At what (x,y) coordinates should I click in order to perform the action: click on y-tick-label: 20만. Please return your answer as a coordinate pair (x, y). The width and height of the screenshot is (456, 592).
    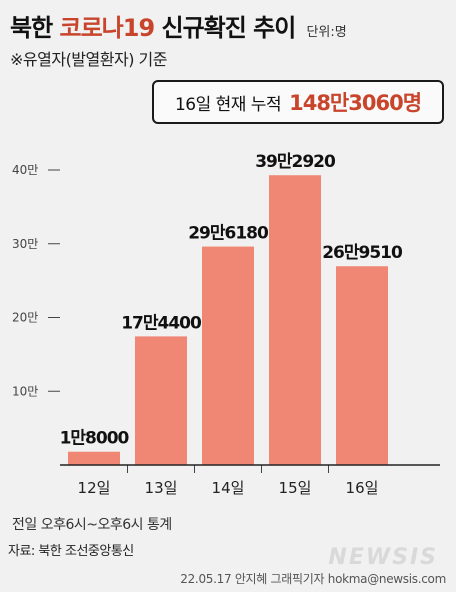
    Looking at the image, I should click on (25, 318).